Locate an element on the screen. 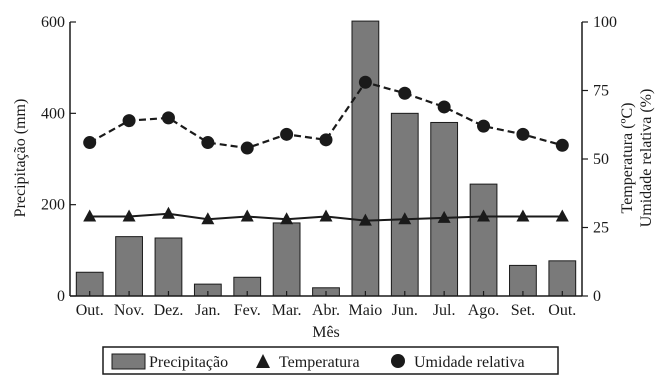 Image resolution: width=665 pixels, height=378 pixels. legend-marker-temperature is located at coordinates (263, 361).